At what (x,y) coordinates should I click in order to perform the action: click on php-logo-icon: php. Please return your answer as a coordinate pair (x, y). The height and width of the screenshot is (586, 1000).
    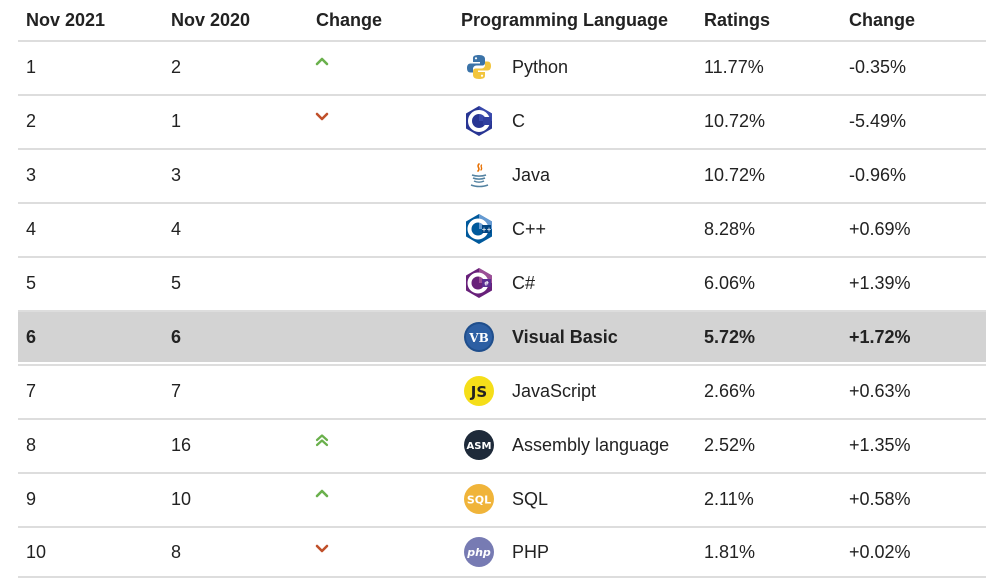
    Looking at the image, I should click on (479, 552).